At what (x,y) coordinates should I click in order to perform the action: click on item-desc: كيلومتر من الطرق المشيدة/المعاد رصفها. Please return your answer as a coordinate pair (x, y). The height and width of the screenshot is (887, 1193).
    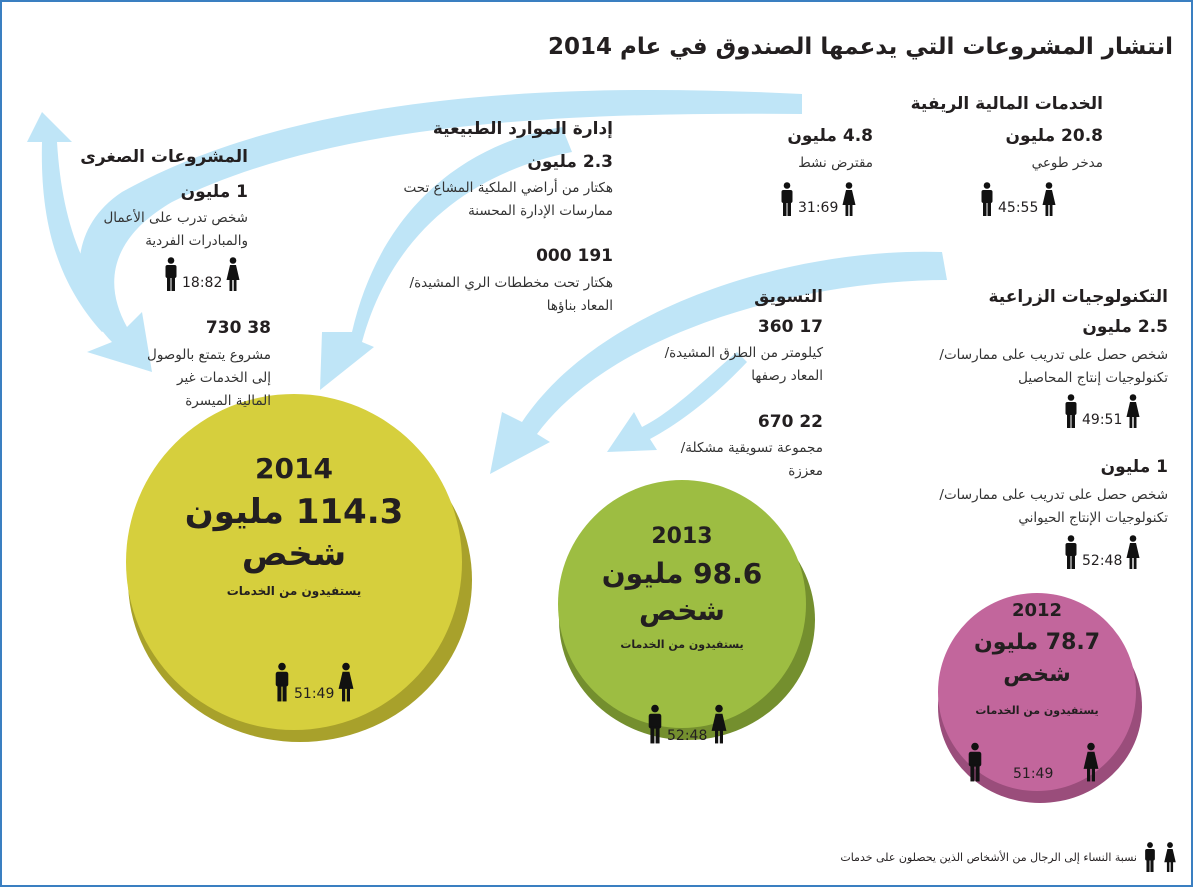
    Looking at the image, I should click on (743, 364).